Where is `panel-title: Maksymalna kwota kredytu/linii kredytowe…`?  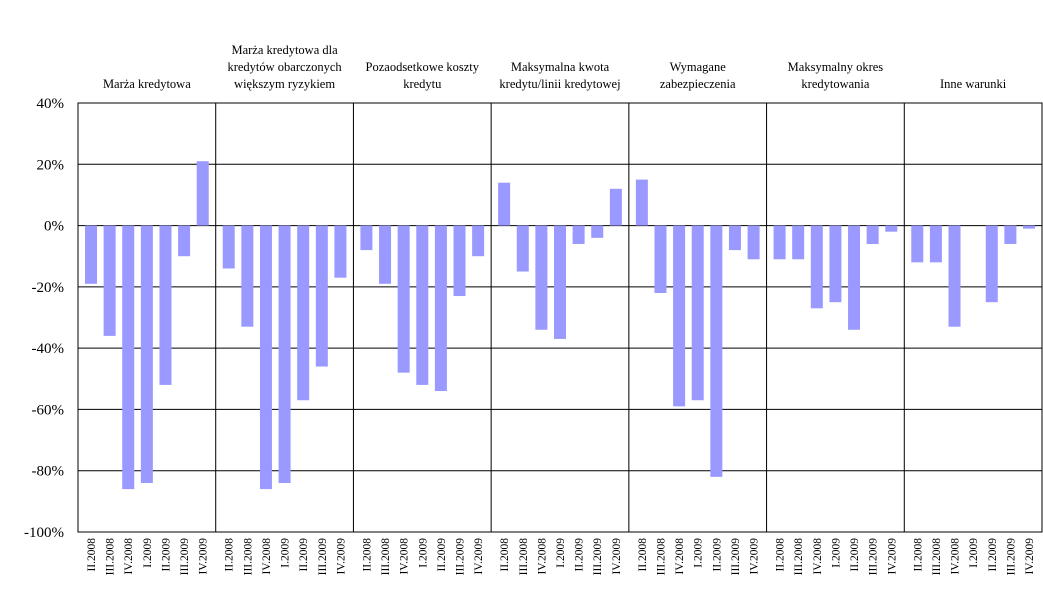 panel-title: Maksymalna kwota kredytu/linii kredytowe… is located at coordinates (560, 75).